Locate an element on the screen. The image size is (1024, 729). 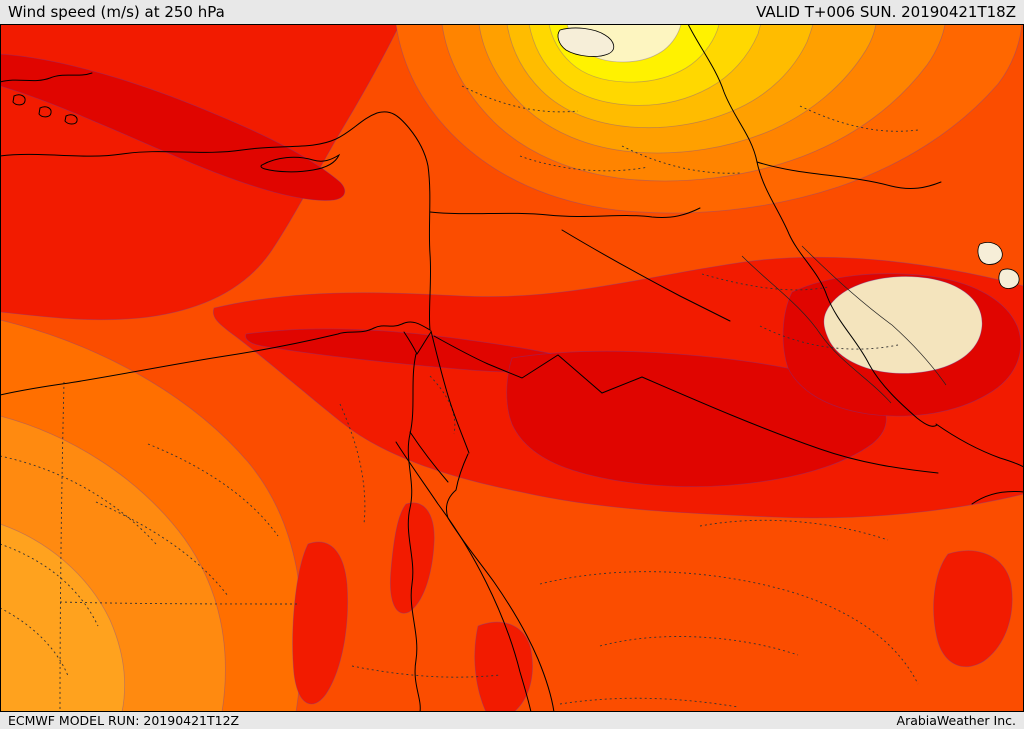
contour-fill-red-redsea-west is located at coordinates (320, 623).